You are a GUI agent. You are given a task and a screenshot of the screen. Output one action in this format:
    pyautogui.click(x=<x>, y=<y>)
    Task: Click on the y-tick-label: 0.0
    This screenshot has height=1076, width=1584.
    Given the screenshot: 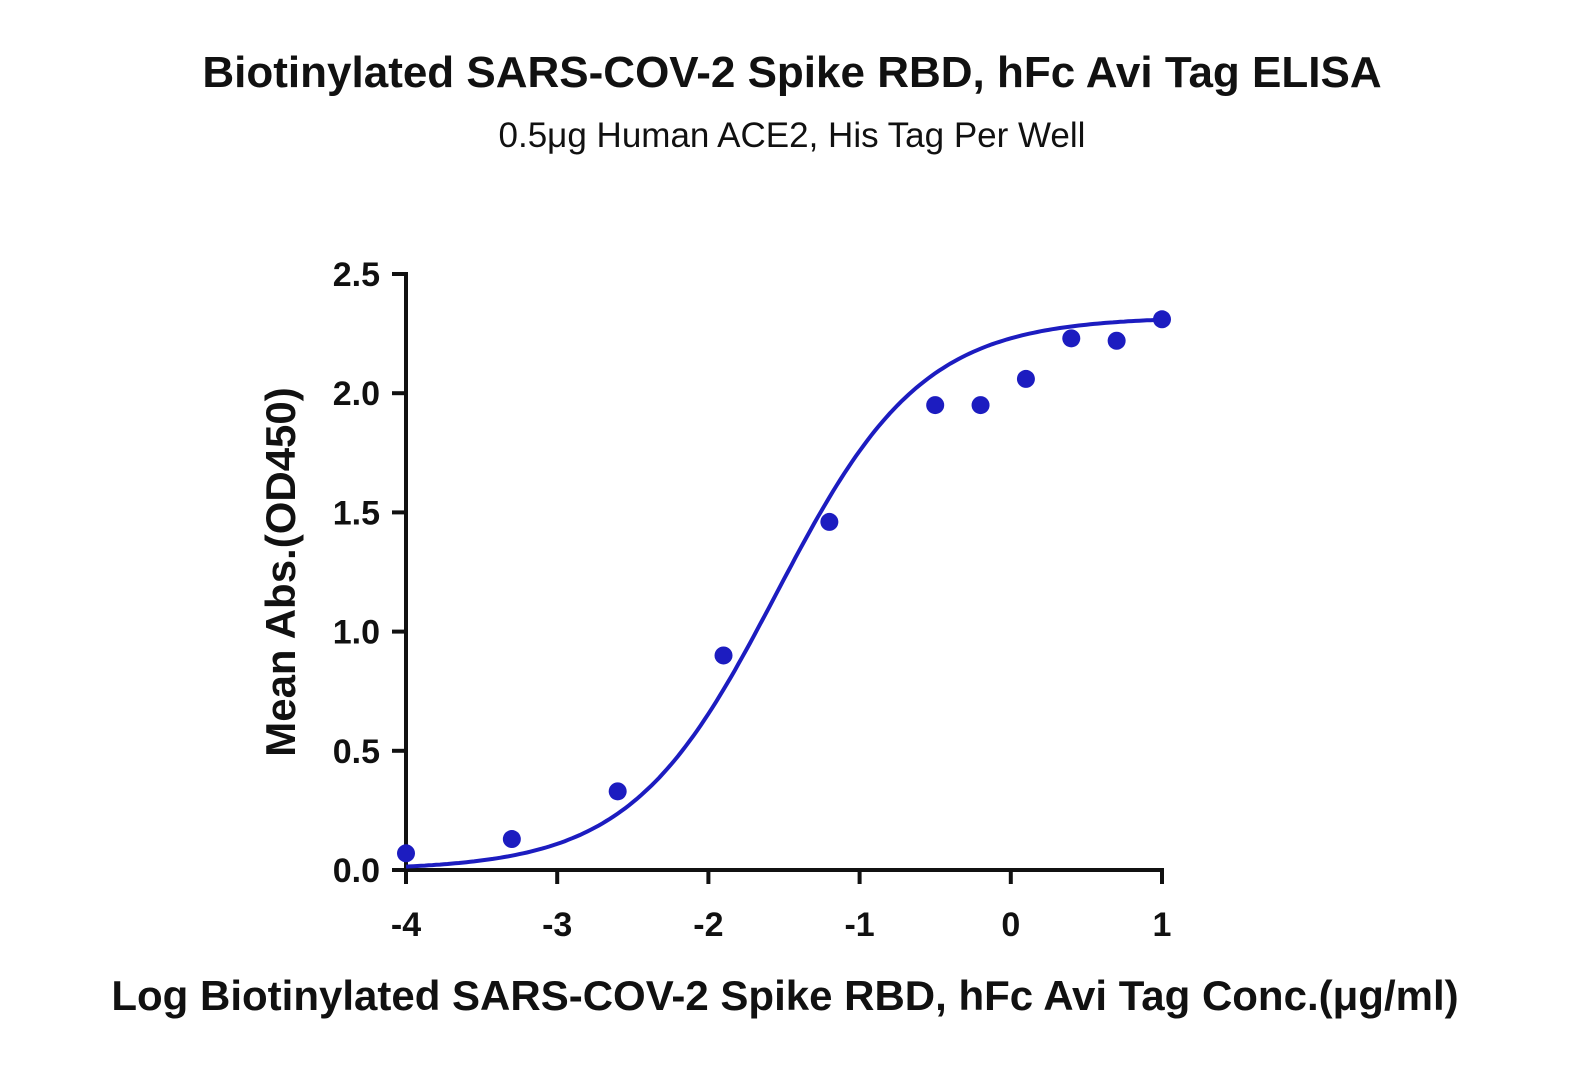 What is the action you would take?
    pyautogui.click(x=356, y=871)
    